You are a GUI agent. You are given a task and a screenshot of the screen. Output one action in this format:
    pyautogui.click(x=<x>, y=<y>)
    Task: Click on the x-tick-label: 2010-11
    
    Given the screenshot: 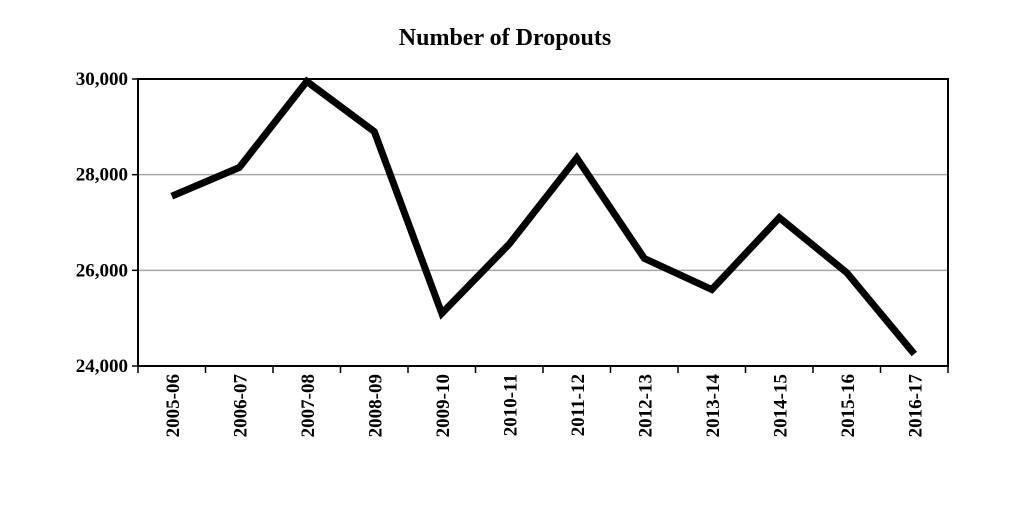 What is the action you would take?
    pyautogui.click(x=510, y=405)
    